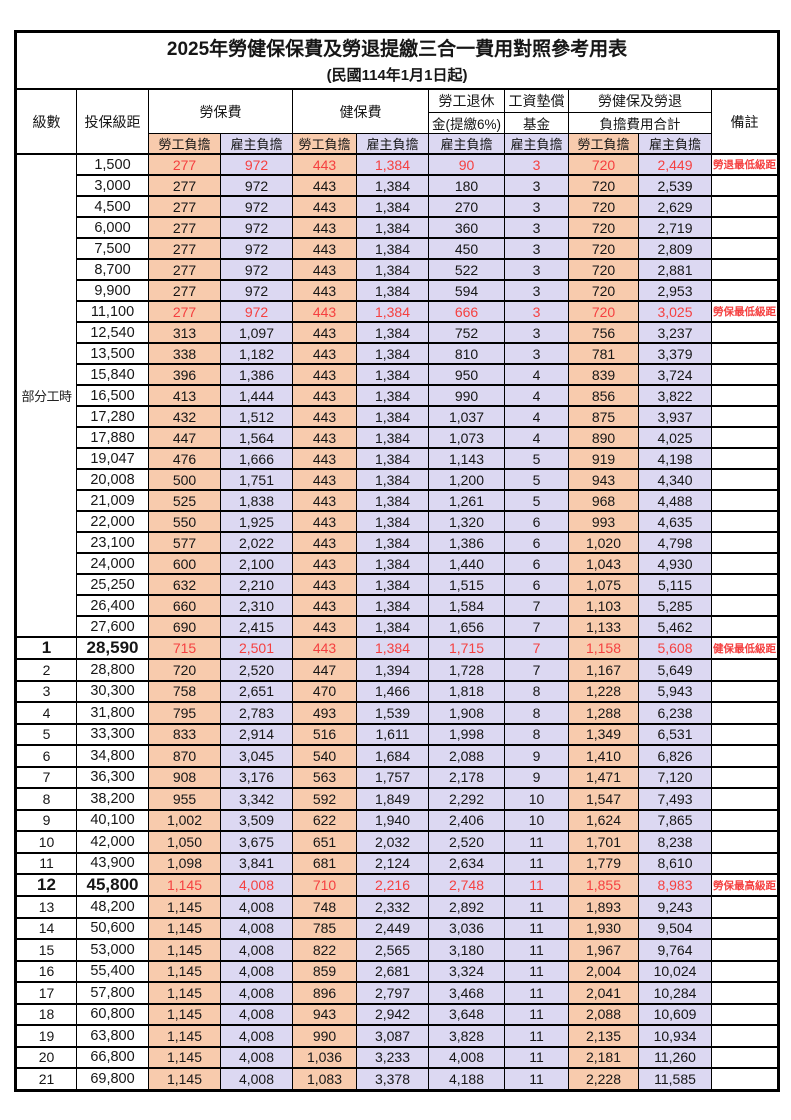  I want to click on cell-labor-ins-employee: 413, so click(184, 395).